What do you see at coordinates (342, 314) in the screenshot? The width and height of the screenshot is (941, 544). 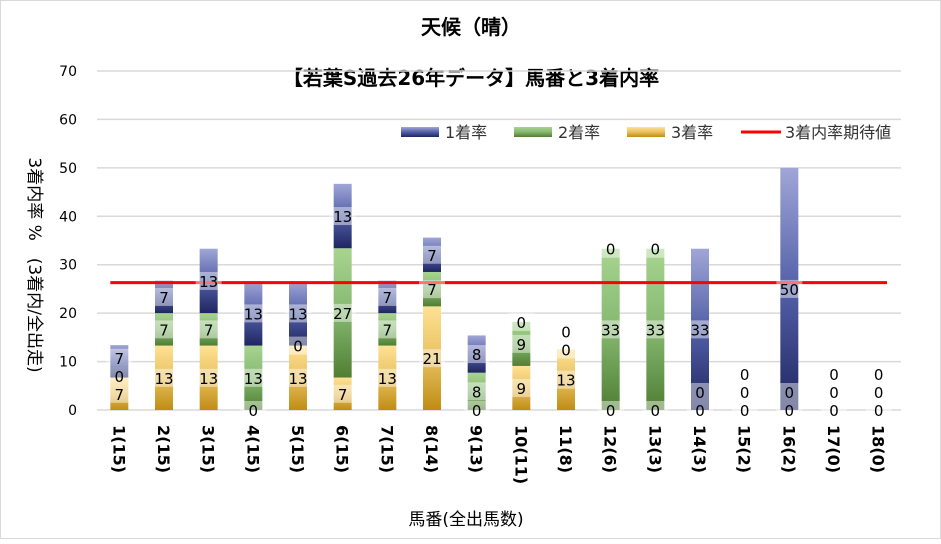 I see `data-label: 27` at bounding box center [342, 314].